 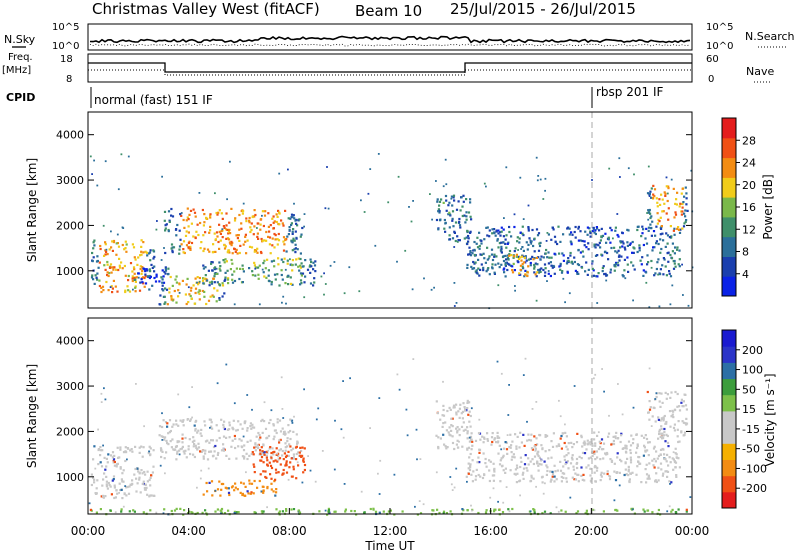 What do you see at coordinates (188, 531) in the screenshot?
I see `x-tick-label: 04:00` at bounding box center [188, 531].